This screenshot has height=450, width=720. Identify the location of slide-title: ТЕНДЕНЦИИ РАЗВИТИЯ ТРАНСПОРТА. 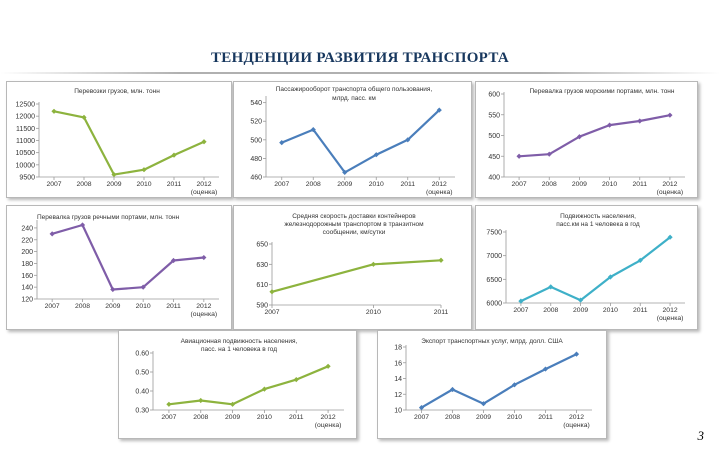
(360, 58).